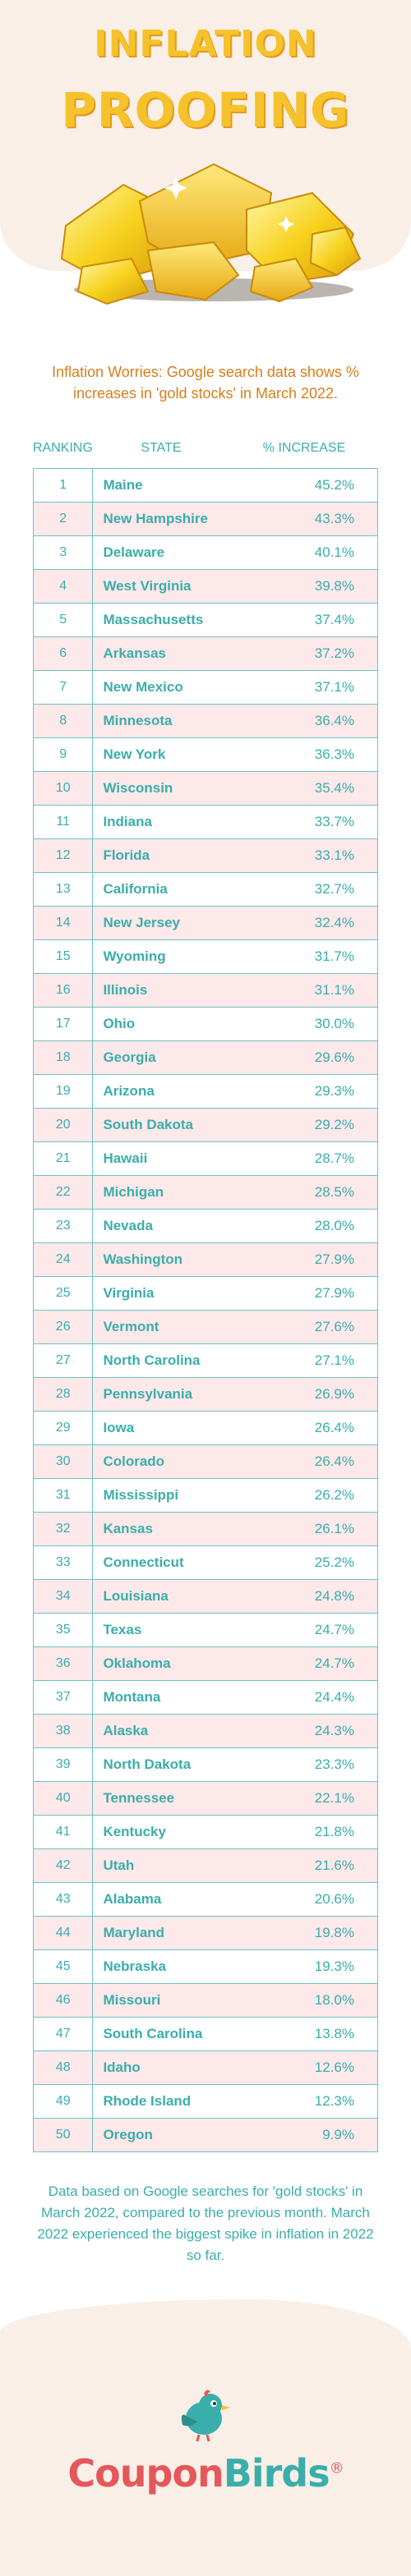  Describe the element at coordinates (64, 552) in the screenshot. I see `rank-cell: 3` at that location.